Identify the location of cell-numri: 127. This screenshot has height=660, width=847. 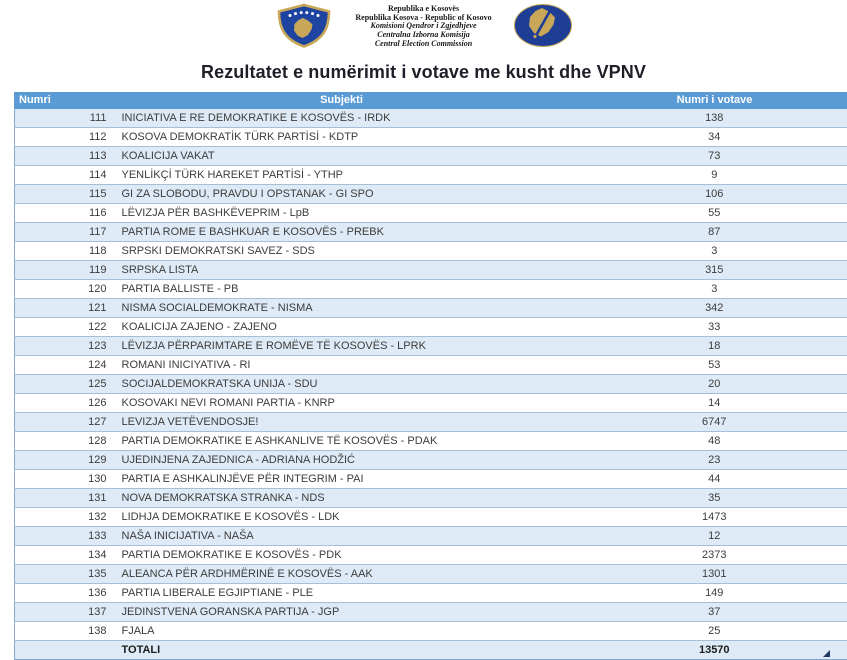
(65, 422).